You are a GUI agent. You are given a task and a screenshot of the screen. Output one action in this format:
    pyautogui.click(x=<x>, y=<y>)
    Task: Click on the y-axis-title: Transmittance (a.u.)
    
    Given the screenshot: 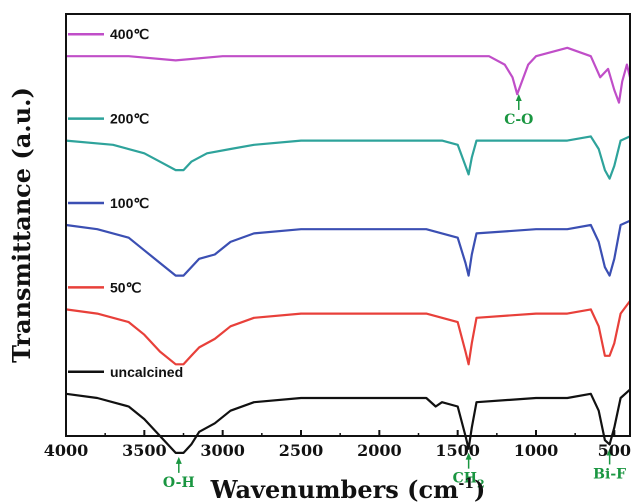 What is the action you would take?
    pyautogui.click(x=21, y=225)
    